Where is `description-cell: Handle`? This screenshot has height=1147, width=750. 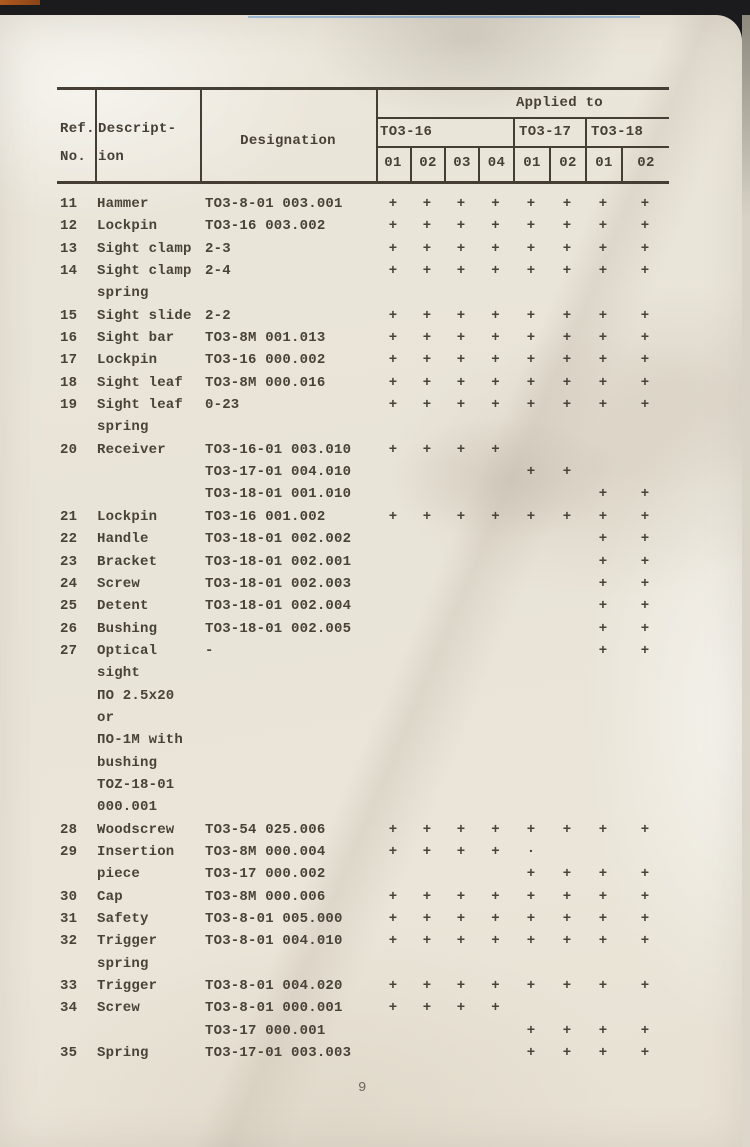
description-cell: Handle is located at coordinates (123, 539).